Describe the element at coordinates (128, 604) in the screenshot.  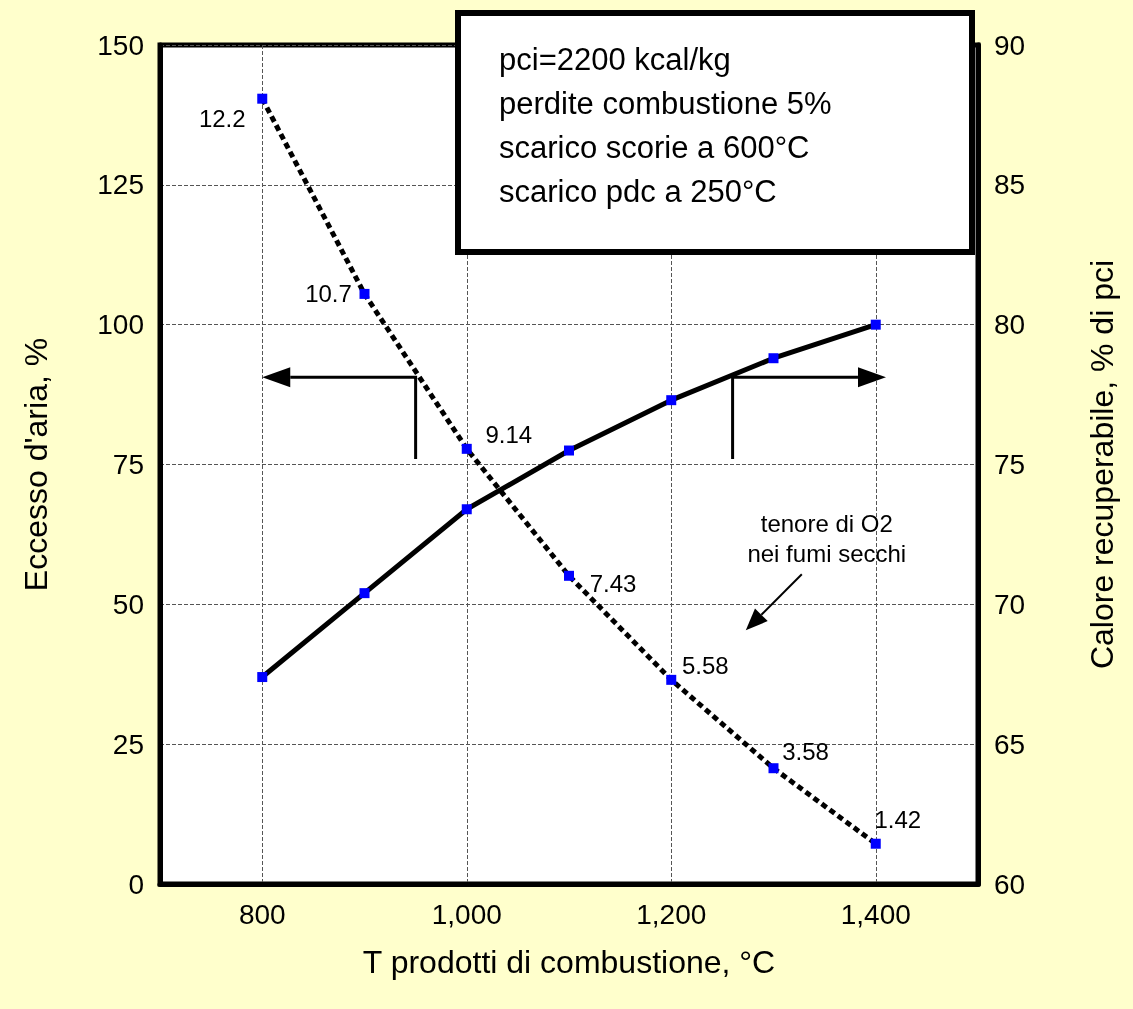
I see `y-tick-label: 50` at that location.